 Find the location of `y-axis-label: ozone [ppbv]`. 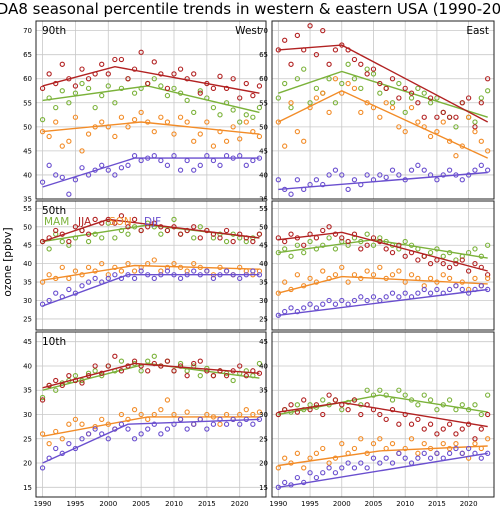

y-axis-label: ozone [ppbv] is located at coordinates (8, 261).